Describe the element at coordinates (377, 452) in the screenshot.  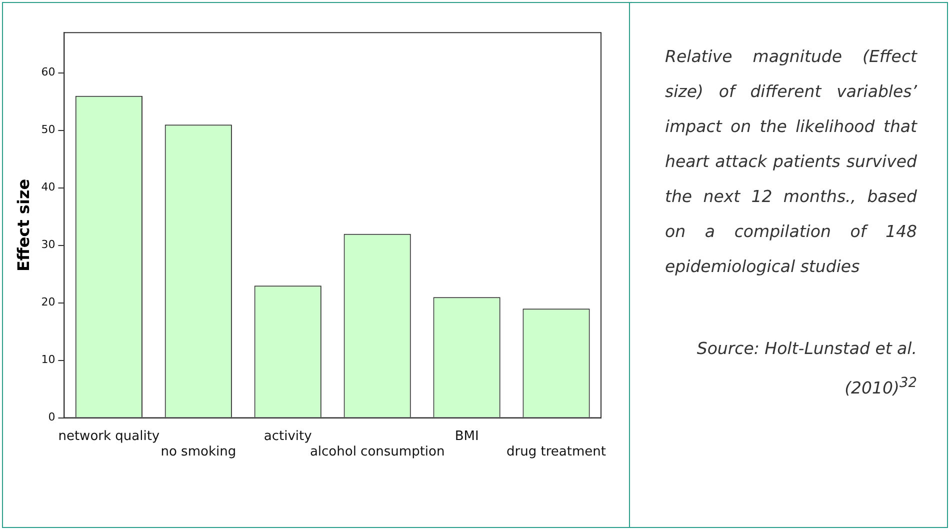
I see `x-tick-label: alcohol consumption` at that location.